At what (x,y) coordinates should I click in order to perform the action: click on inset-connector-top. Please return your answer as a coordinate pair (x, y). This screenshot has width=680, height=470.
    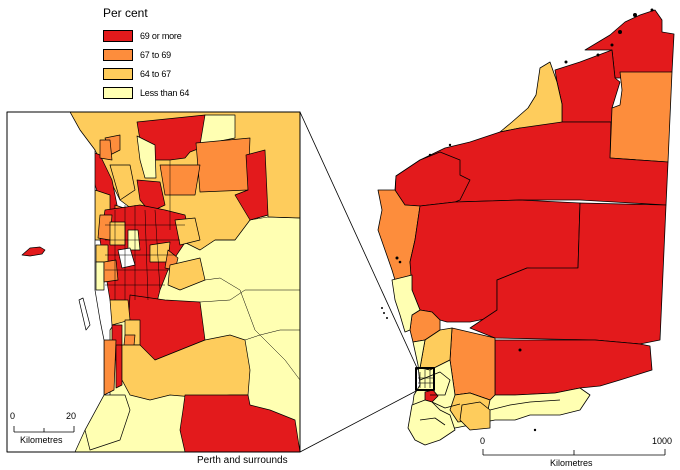
    Looking at the image, I should click on (359, 241).